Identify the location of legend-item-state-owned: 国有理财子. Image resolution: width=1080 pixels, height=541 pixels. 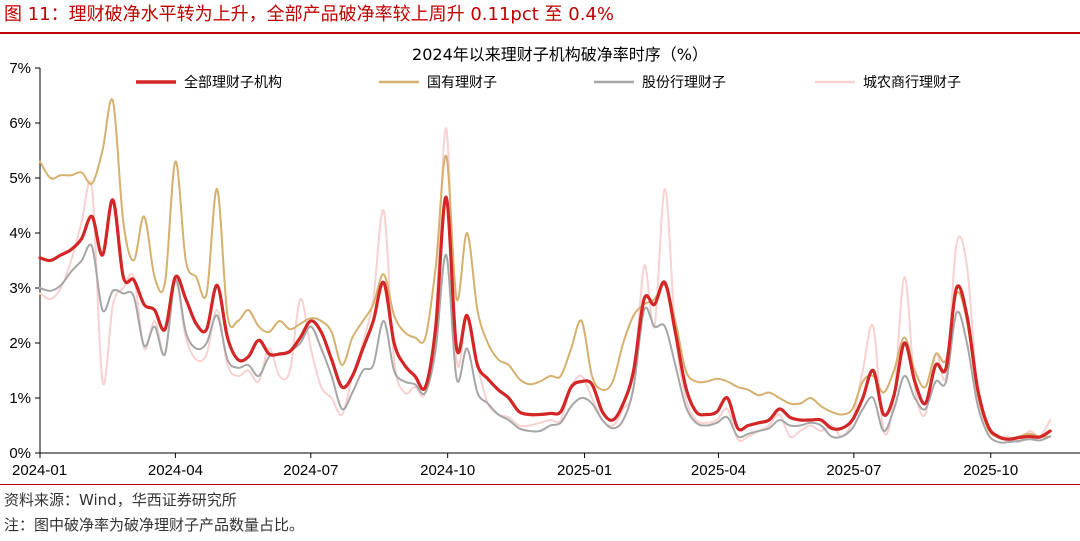
(438, 83).